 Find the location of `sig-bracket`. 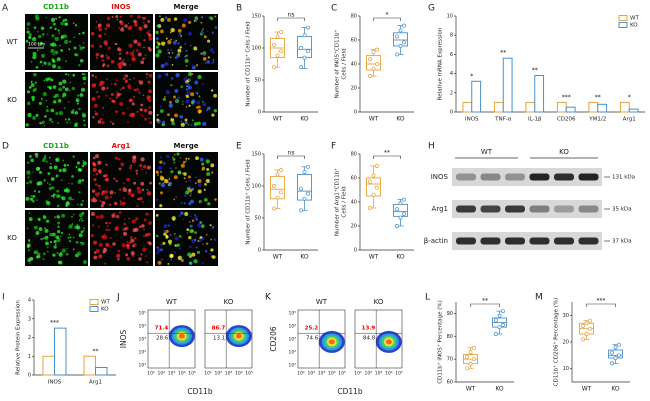

sig-bracket is located at coordinates (387, 157).